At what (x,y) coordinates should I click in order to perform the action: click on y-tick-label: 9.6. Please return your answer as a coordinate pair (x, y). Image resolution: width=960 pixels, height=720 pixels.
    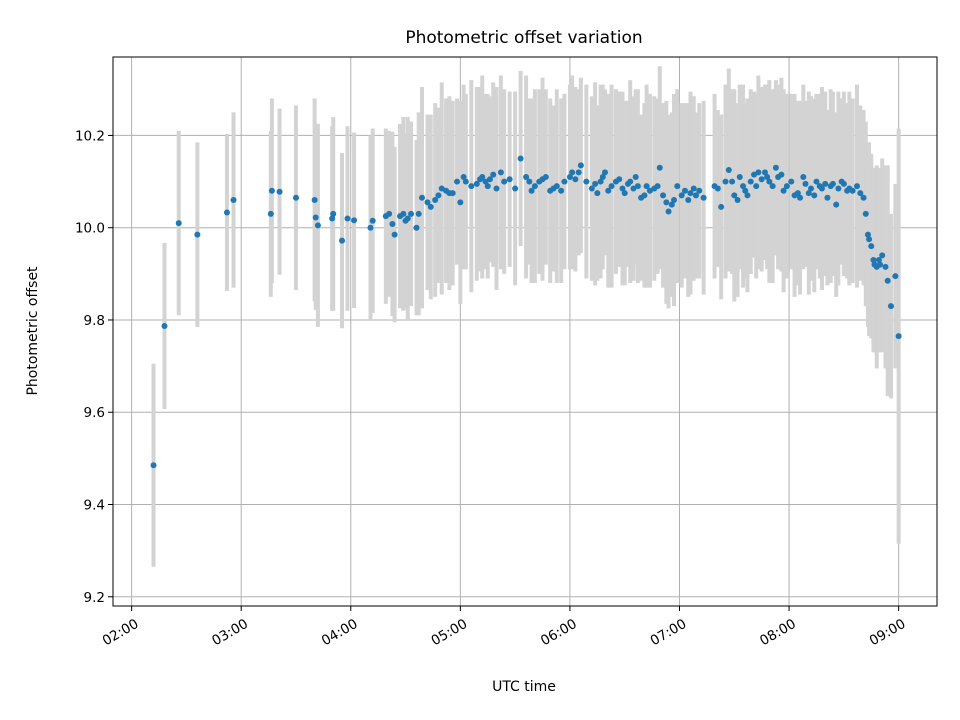
    Looking at the image, I should click on (94, 413).